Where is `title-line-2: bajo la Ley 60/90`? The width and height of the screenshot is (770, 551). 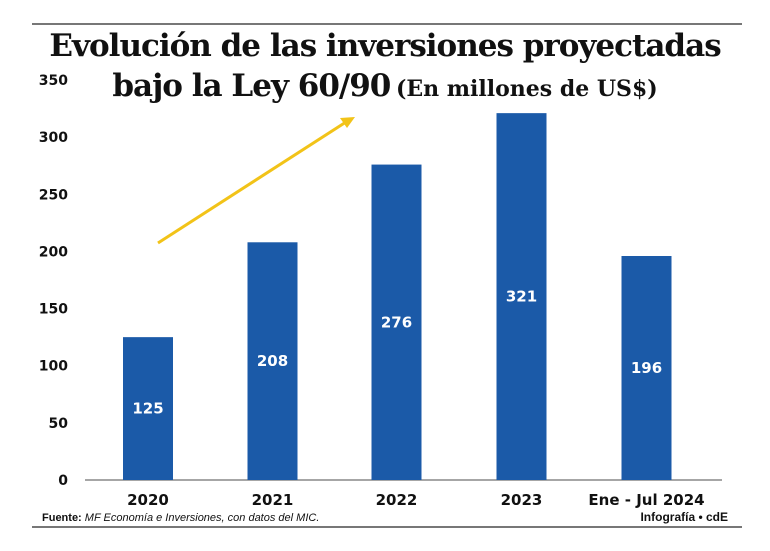
title-line-2: bajo la Ley 60/90 is located at coordinates (251, 86).